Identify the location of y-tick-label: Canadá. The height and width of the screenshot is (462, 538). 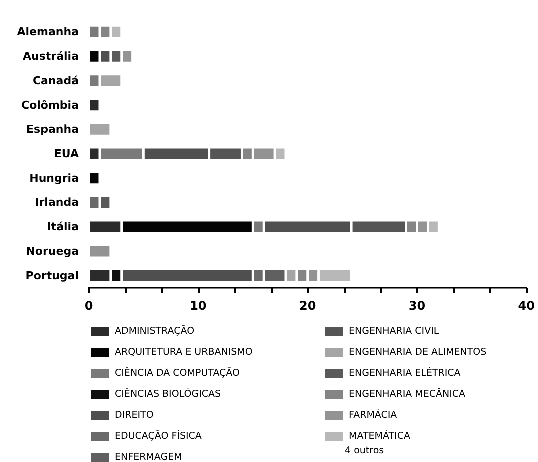
(55, 81).